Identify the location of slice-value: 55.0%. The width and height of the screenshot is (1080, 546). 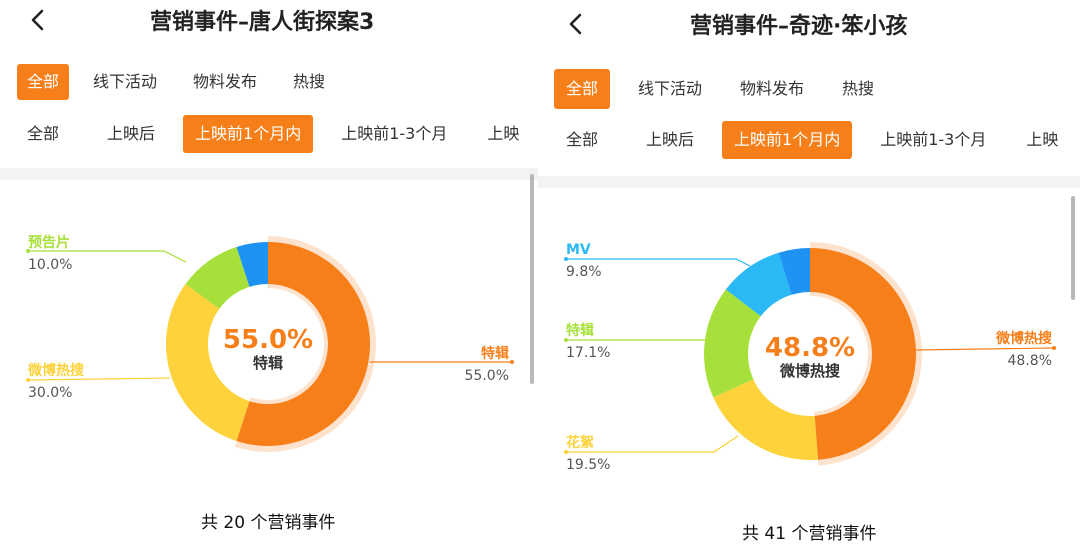
(487, 376).